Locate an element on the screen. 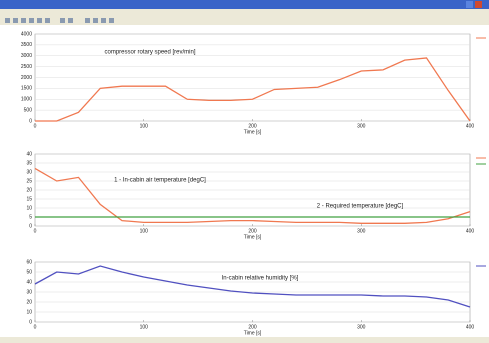 The height and width of the screenshot is (343, 489). series-label: 1 - In-cabin air temperature [degC] is located at coordinates (160, 181).